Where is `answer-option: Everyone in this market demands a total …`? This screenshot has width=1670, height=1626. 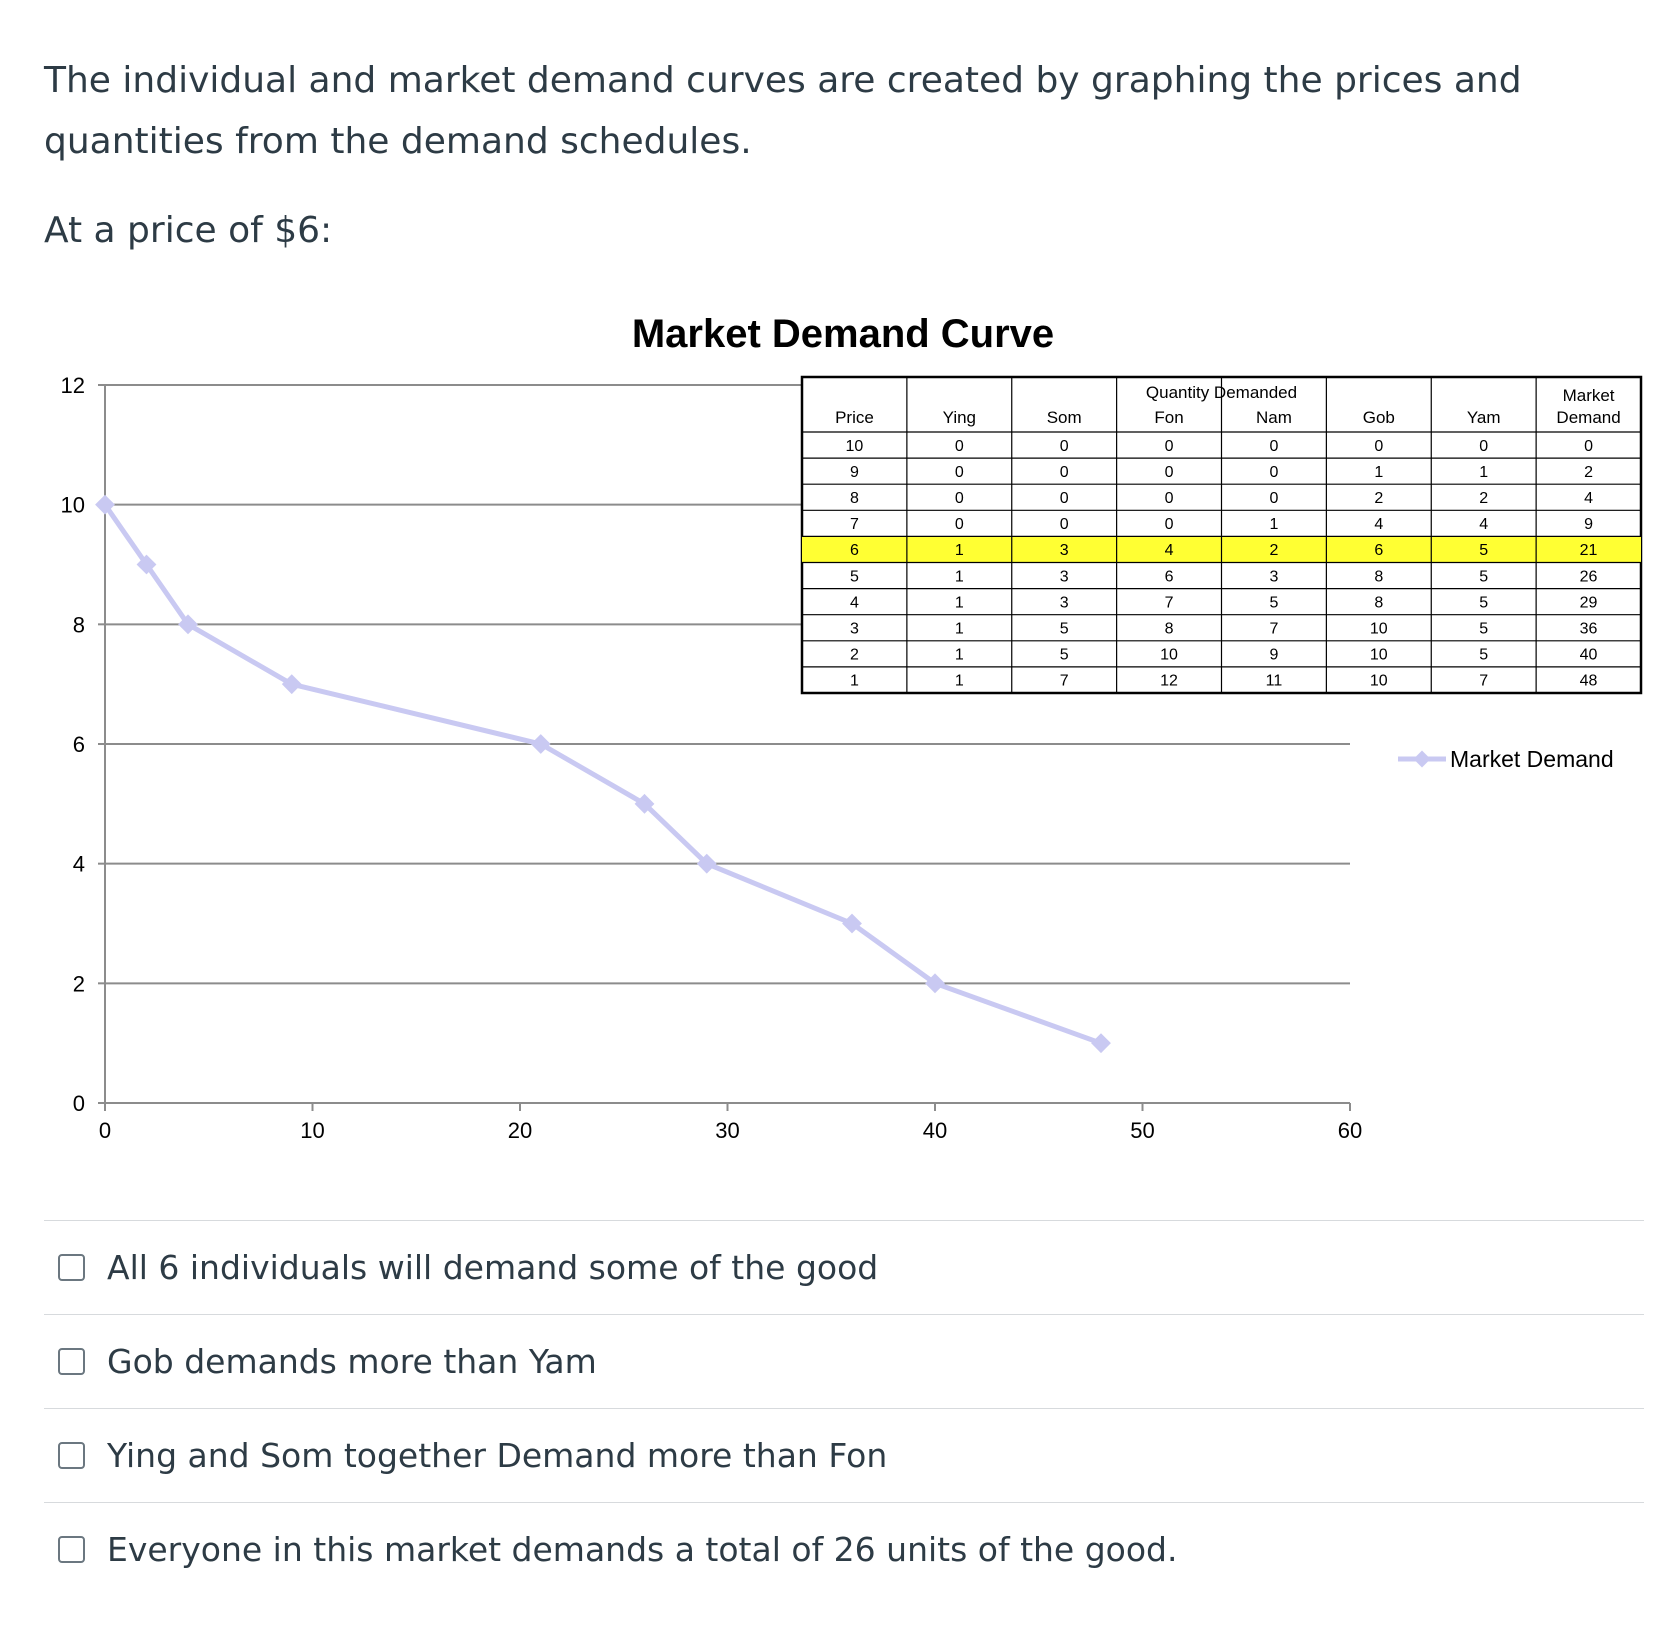 answer-option: Everyone in this market demands a total … is located at coordinates (844, 1549).